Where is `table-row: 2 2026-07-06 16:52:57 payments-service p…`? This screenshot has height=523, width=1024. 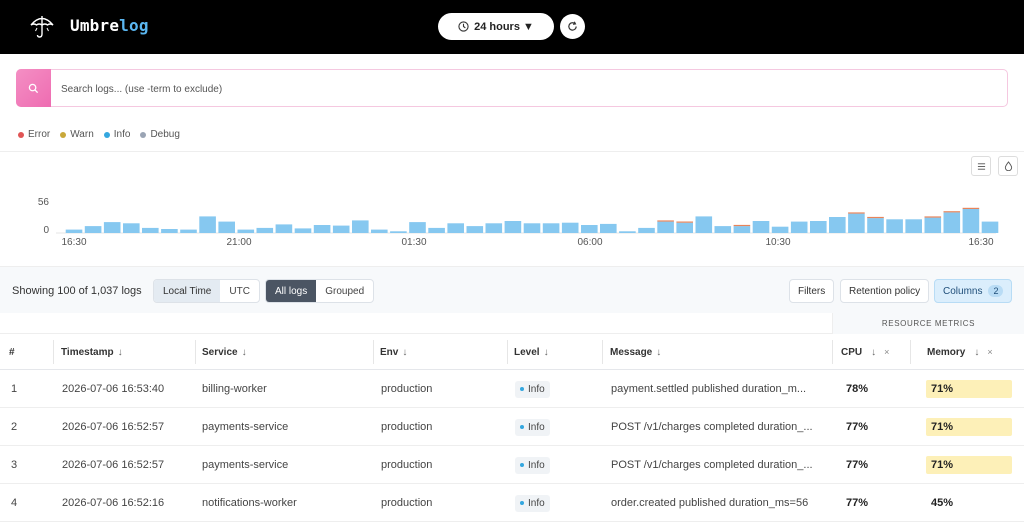
table-row: 2 2026-07-06 16:52:57 payments-service p… is located at coordinates (512, 427).